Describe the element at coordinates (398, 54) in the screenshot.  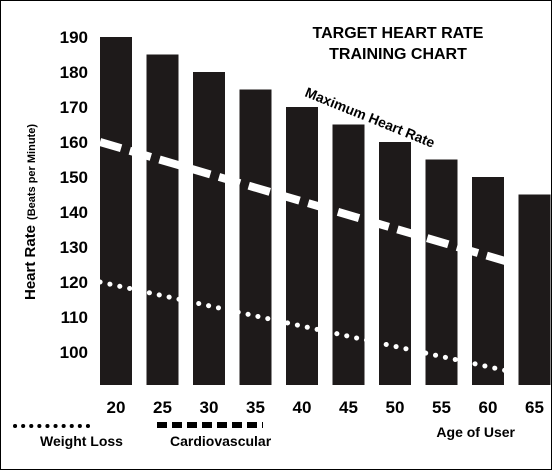
I see `chart-title-line-2: TRAINING CHART` at that location.